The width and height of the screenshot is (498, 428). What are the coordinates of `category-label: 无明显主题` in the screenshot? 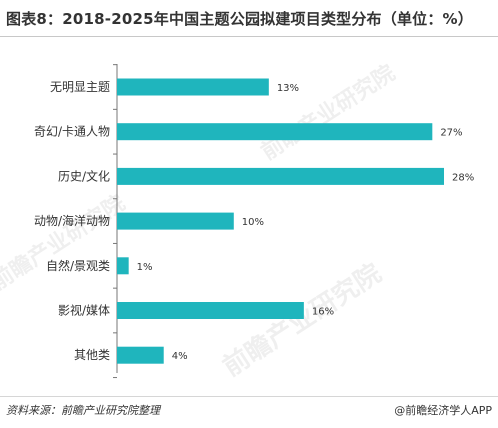 It's located at (80, 87).